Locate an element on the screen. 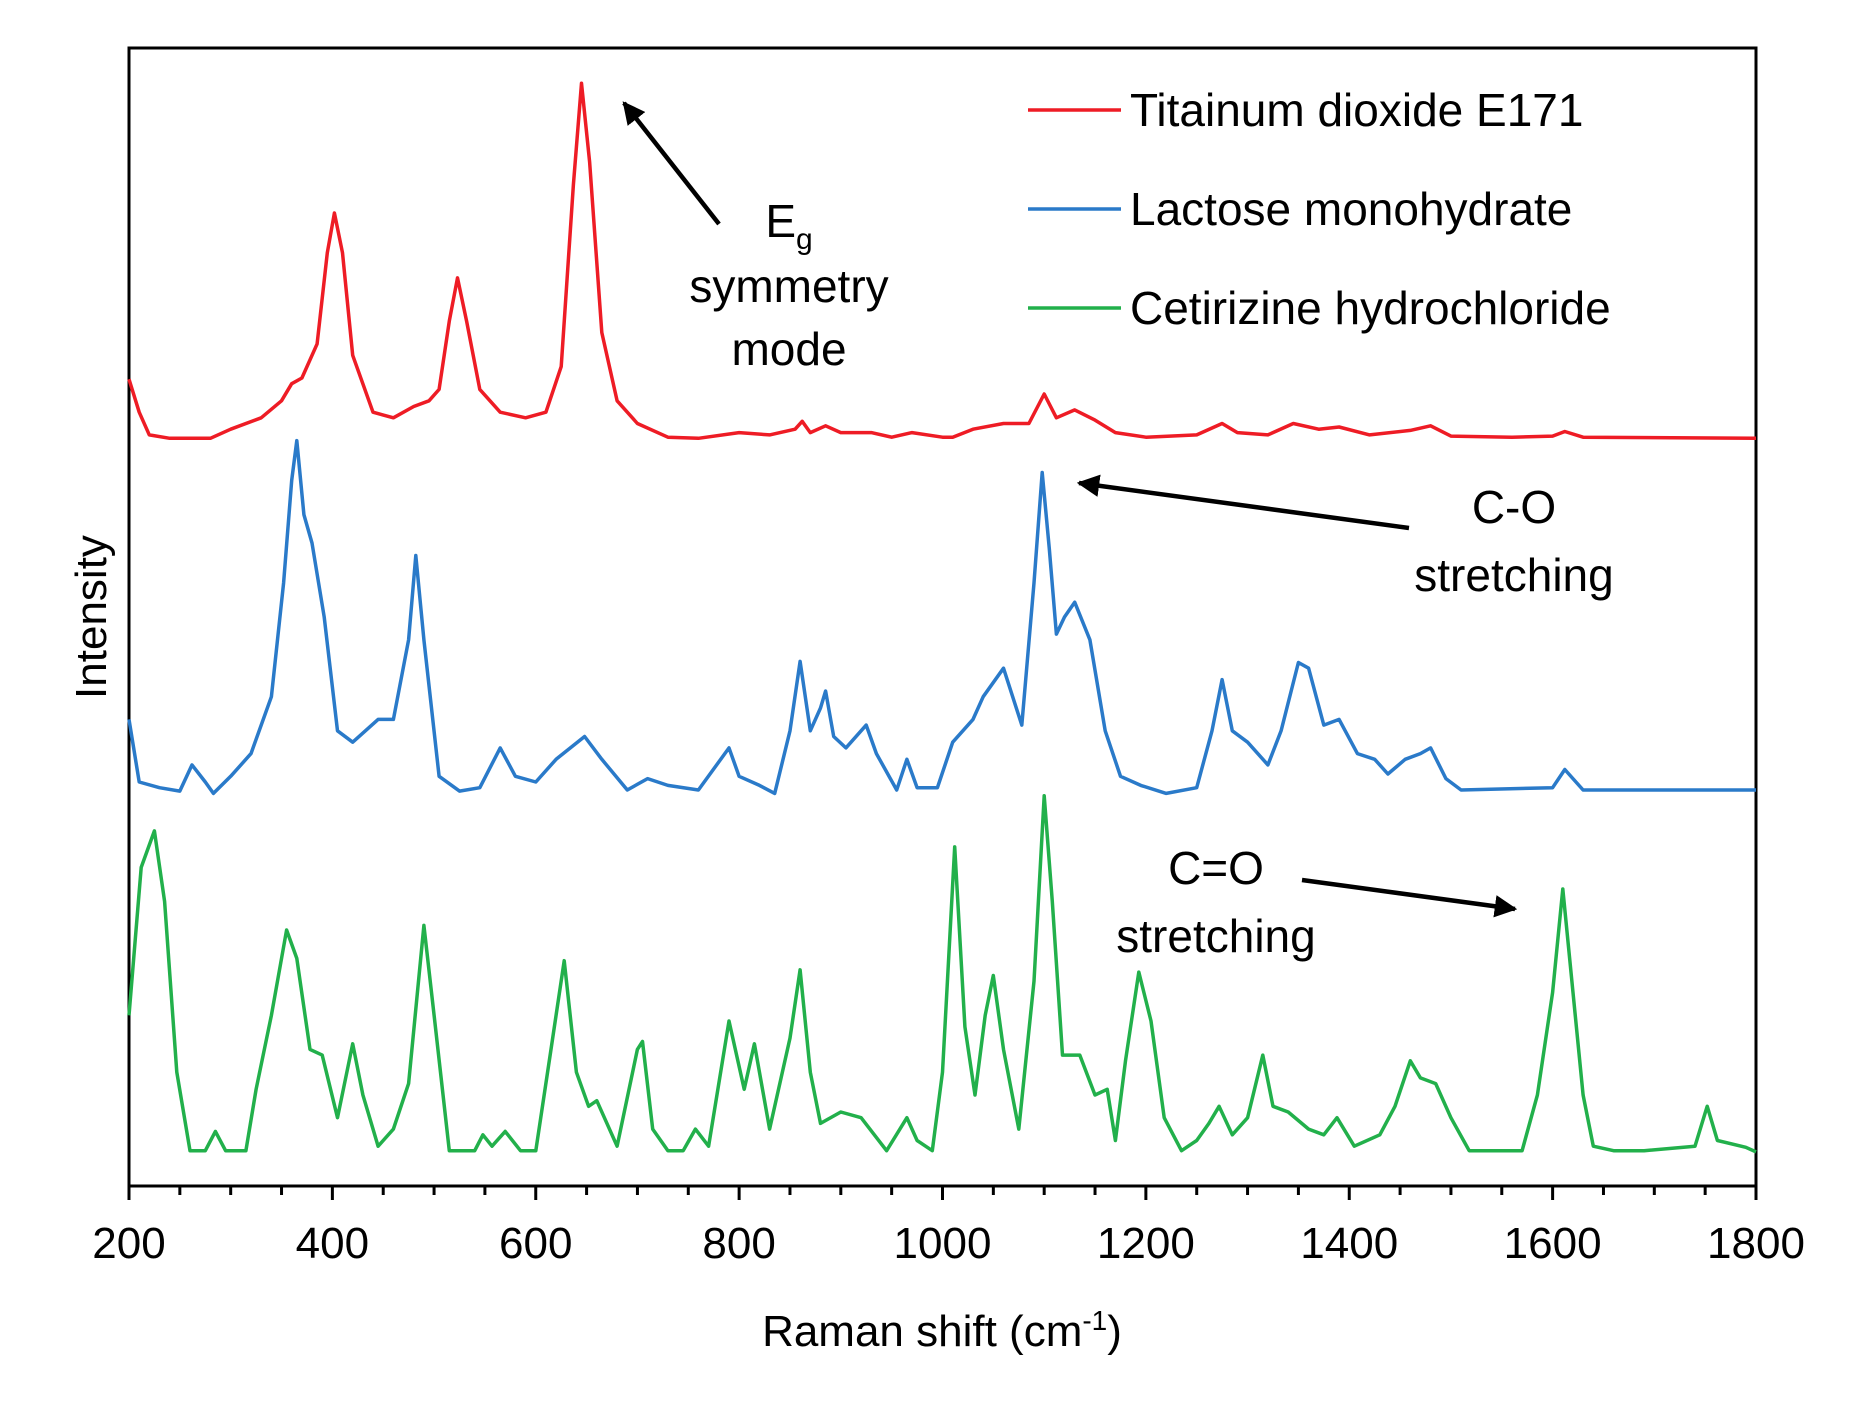 This screenshot has height=1418, width=1860. legend-label: Lactose monohydrate is located at coordinates (1351, 209).